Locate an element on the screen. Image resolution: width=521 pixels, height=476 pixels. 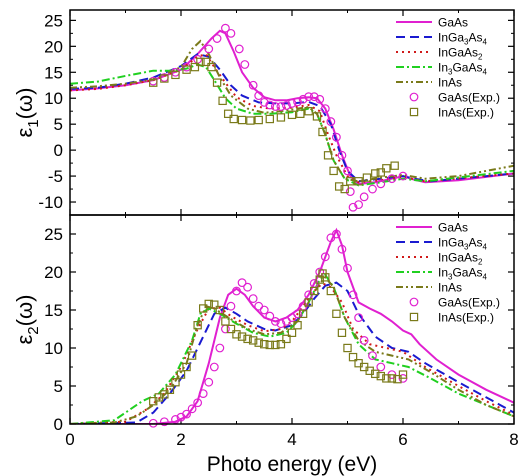
x-tick-label: 2 is located at coordinates (180, 439).